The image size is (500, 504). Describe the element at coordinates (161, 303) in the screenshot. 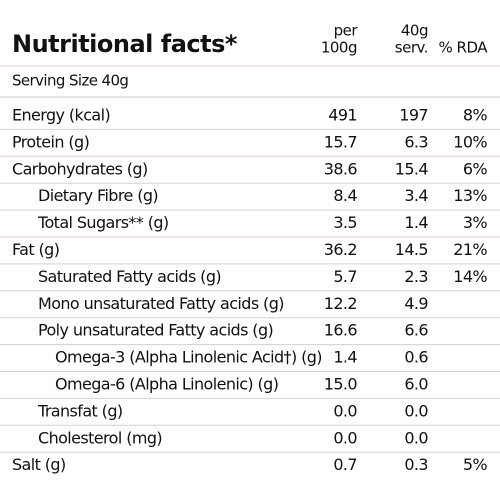

I see `row-label: Mono unsaturated Fatty acids (g)` at that location.